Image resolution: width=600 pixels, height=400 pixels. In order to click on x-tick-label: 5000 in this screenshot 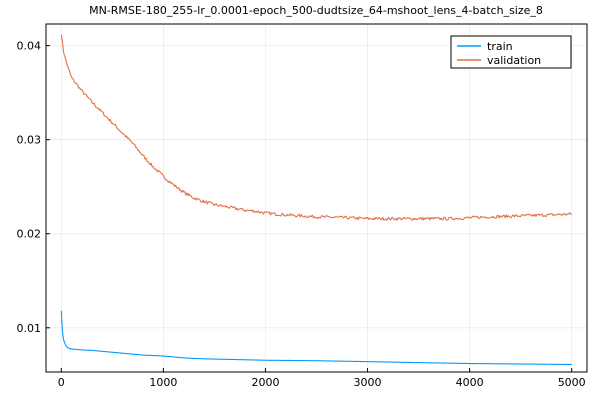, I will do `click(572, 382)`.